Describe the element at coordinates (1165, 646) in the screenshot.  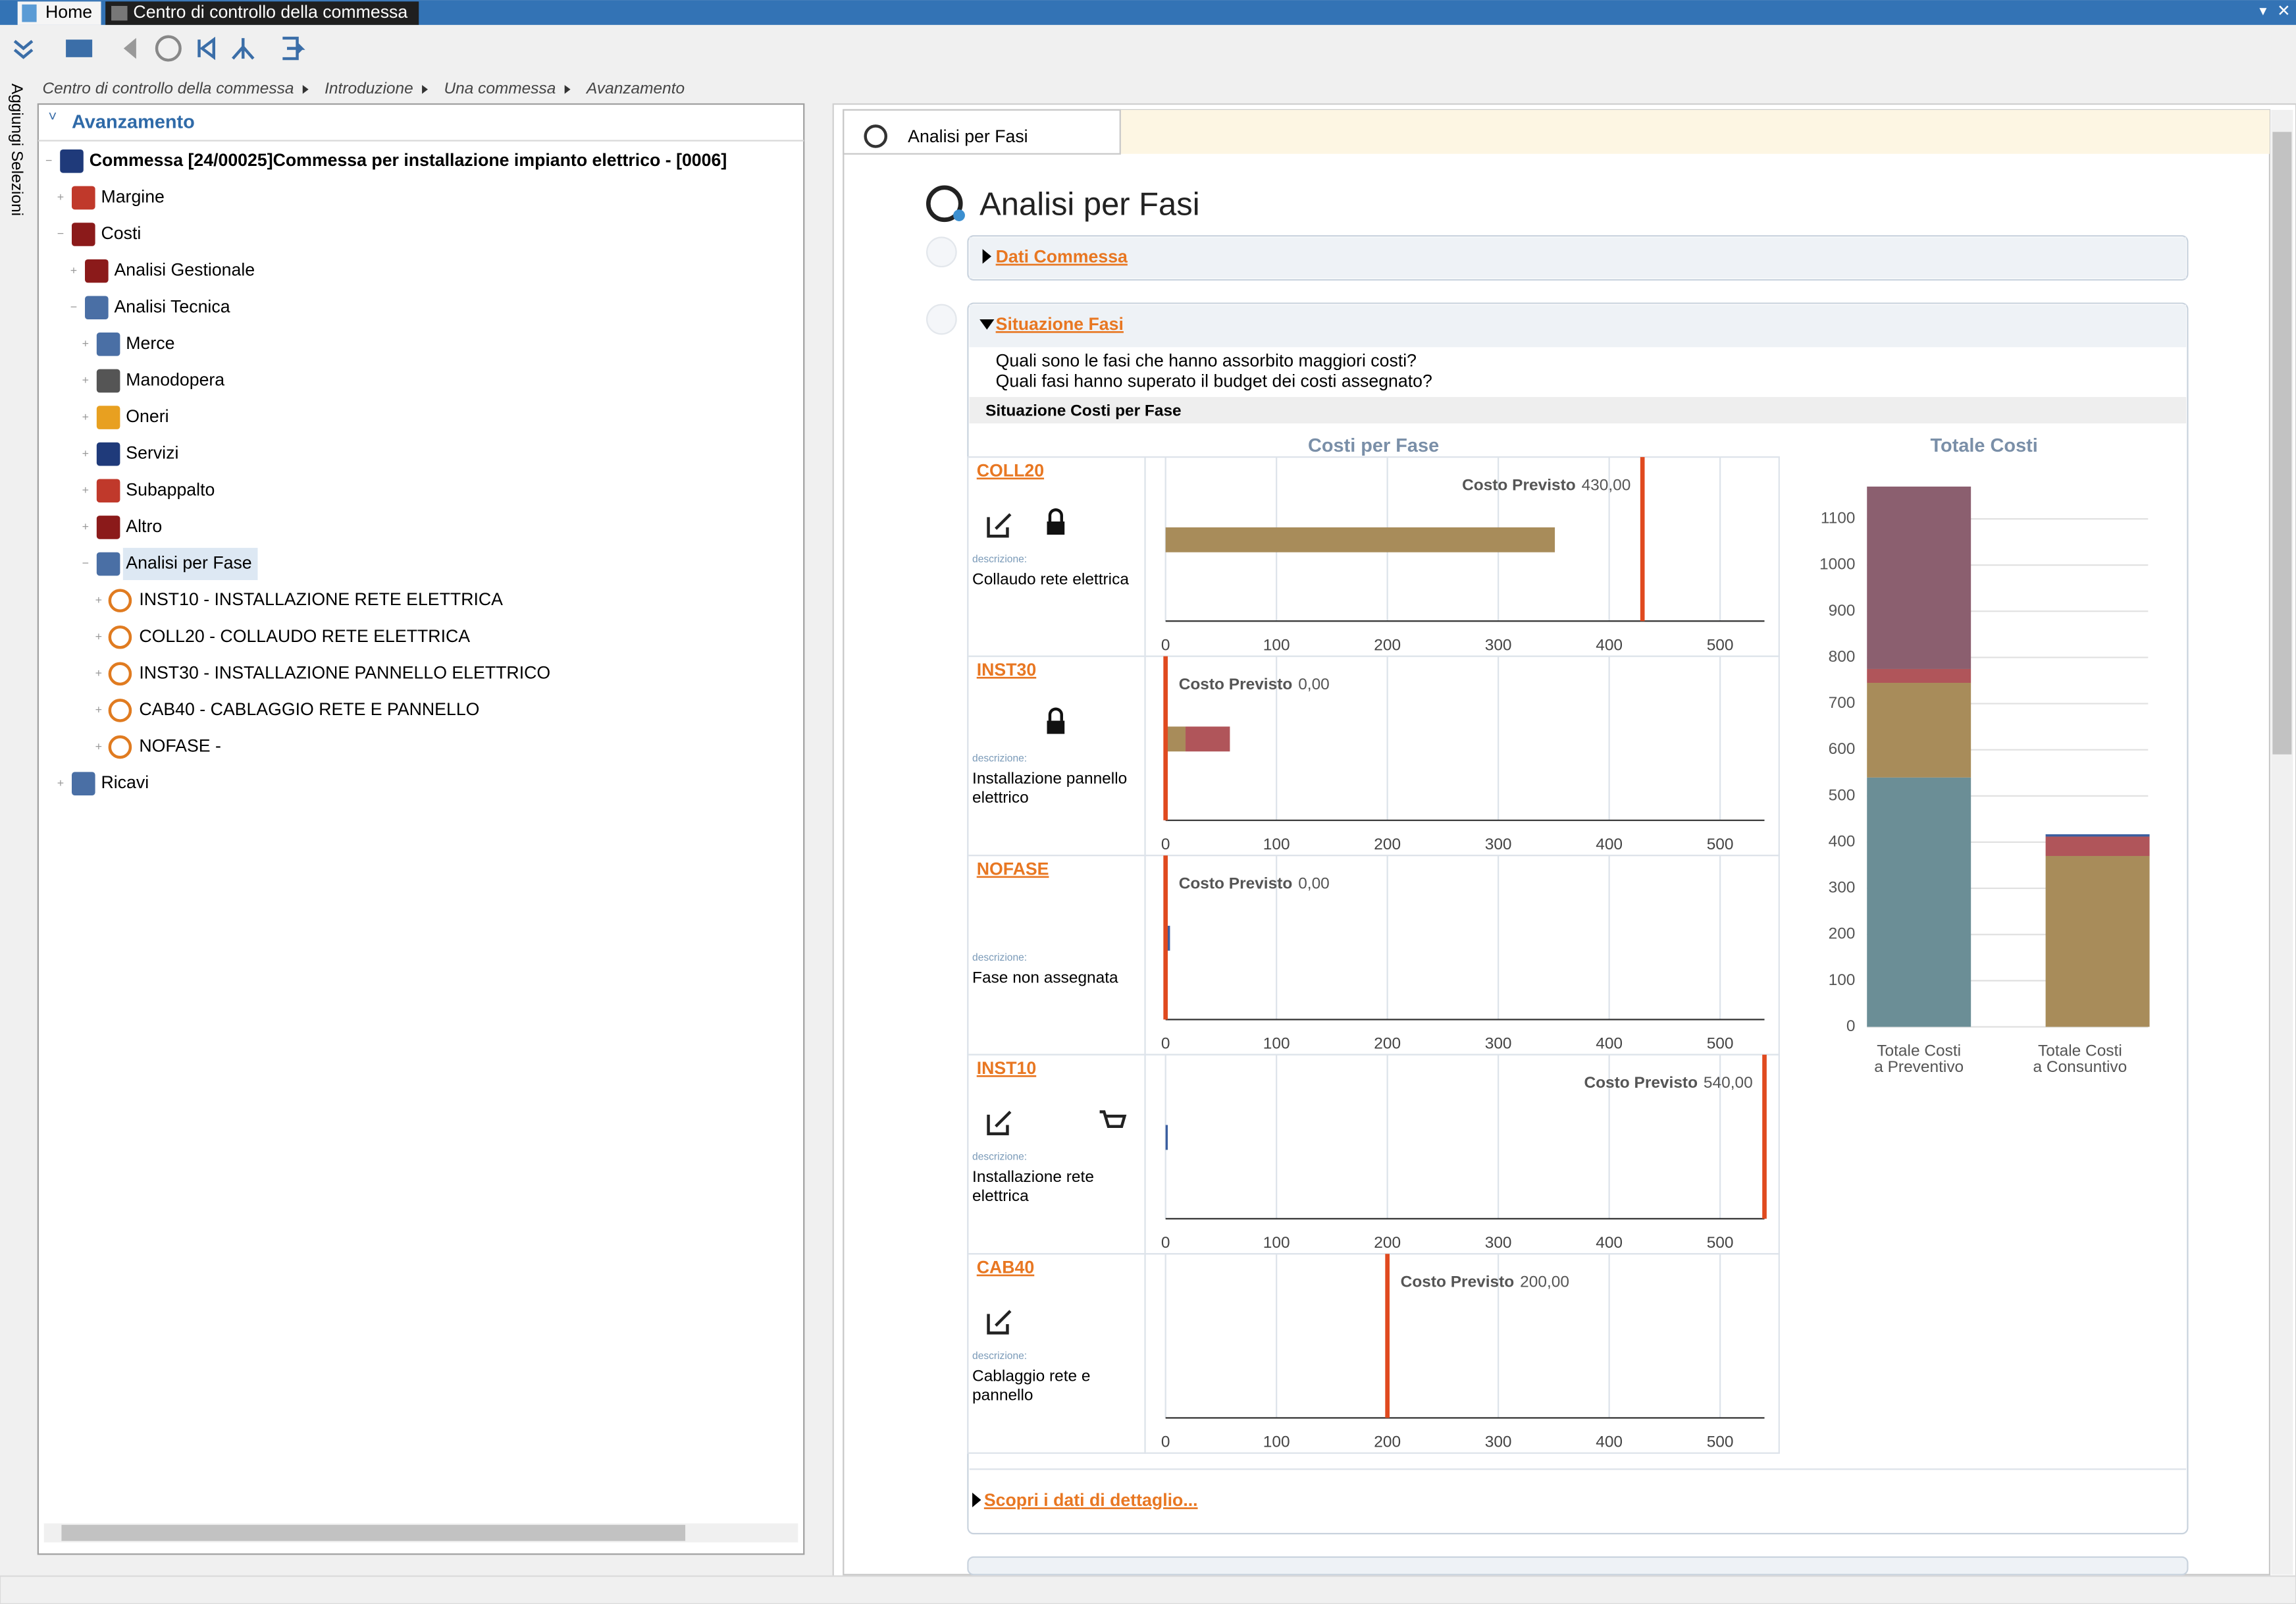
I see `x-tick-label: 0` at that location.